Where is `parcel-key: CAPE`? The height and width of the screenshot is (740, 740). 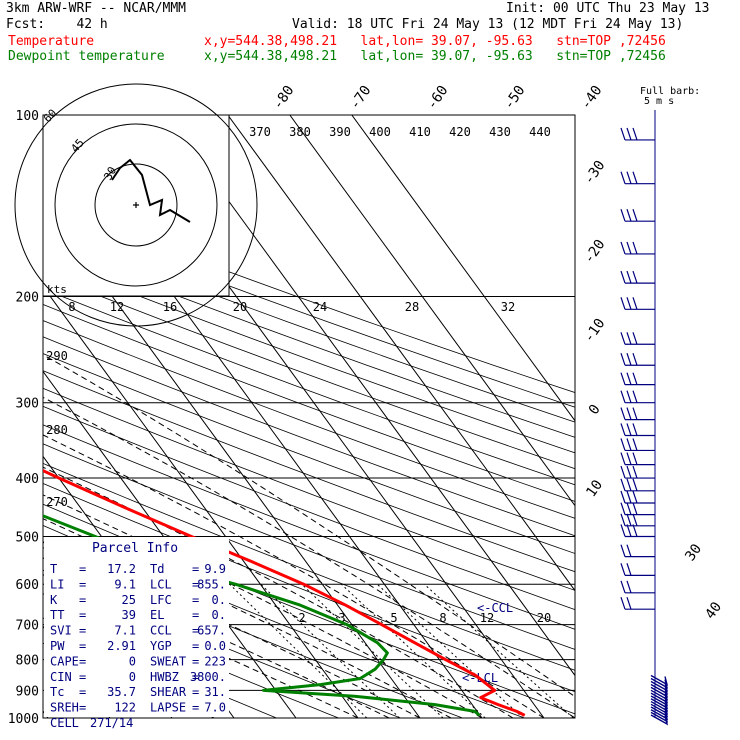 parcel-key: CAPE is located at coordinates (64, 661).